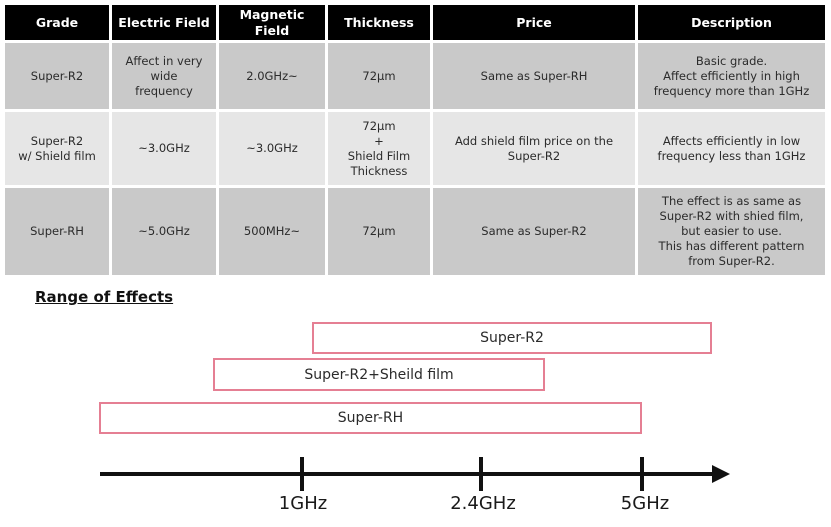 This screenshot has height=527, width=831. I want to click on axis-tick-1ghz, so click(302, 474).